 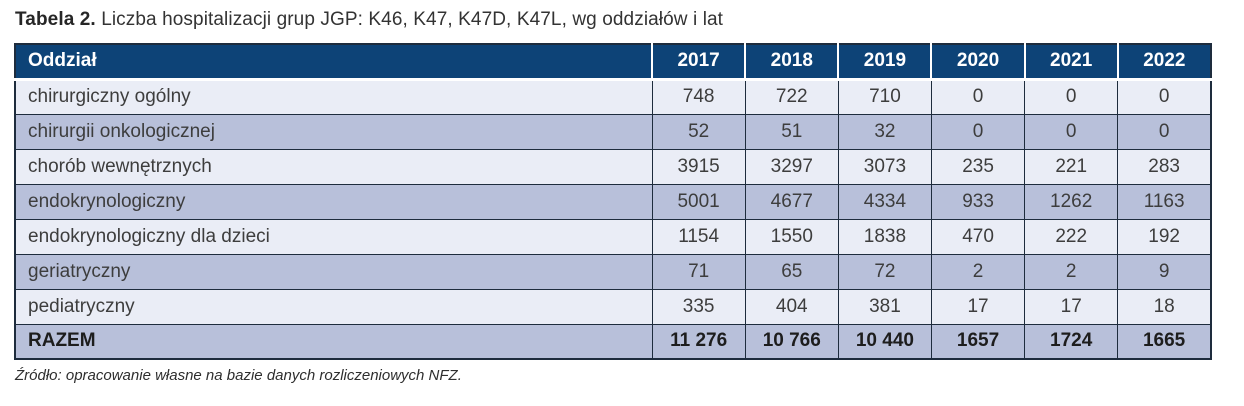 I want to click on value-cell: 283, so click(x=1164, y=166).